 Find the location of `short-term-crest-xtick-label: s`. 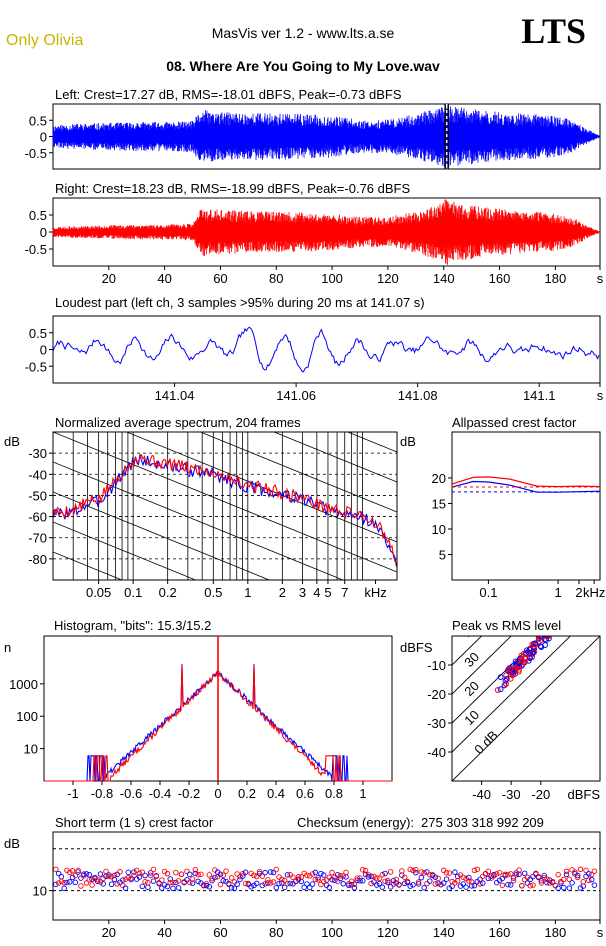

short-term-crest-xtick-label: s is located at coordinates (600, 932).